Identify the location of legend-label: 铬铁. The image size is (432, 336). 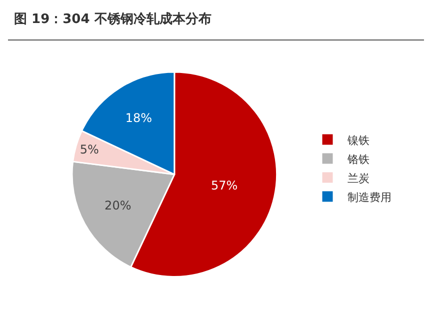
(358, 159).